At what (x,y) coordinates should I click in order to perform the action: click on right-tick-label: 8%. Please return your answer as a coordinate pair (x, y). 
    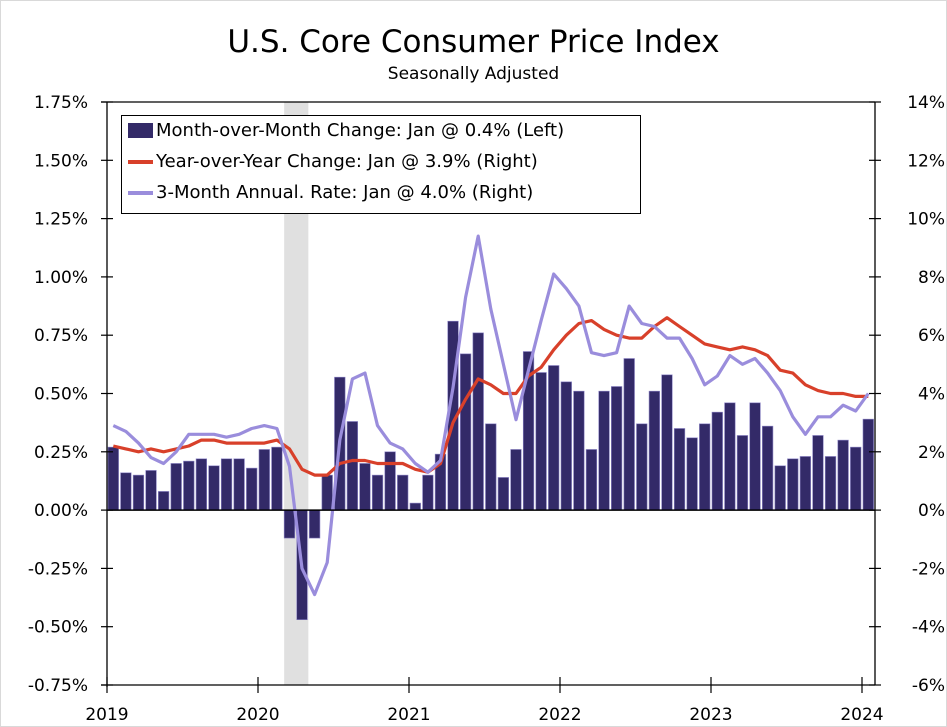
    Looking at the image, I should click on (931, 278).